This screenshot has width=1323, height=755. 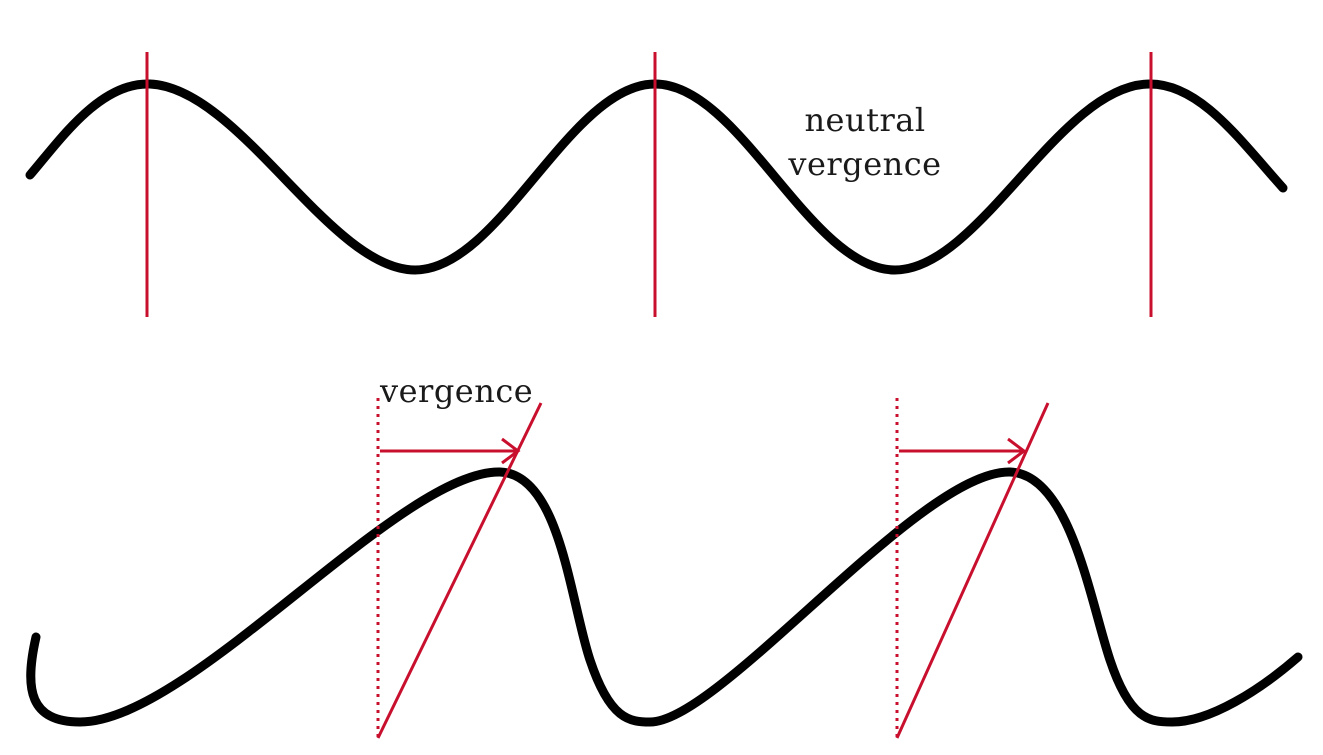 What do you see at coordinates (864, 164) in the screenshot?
I see `neutral-vergence-label-line2: vergence` at bounding box center [864, 164].